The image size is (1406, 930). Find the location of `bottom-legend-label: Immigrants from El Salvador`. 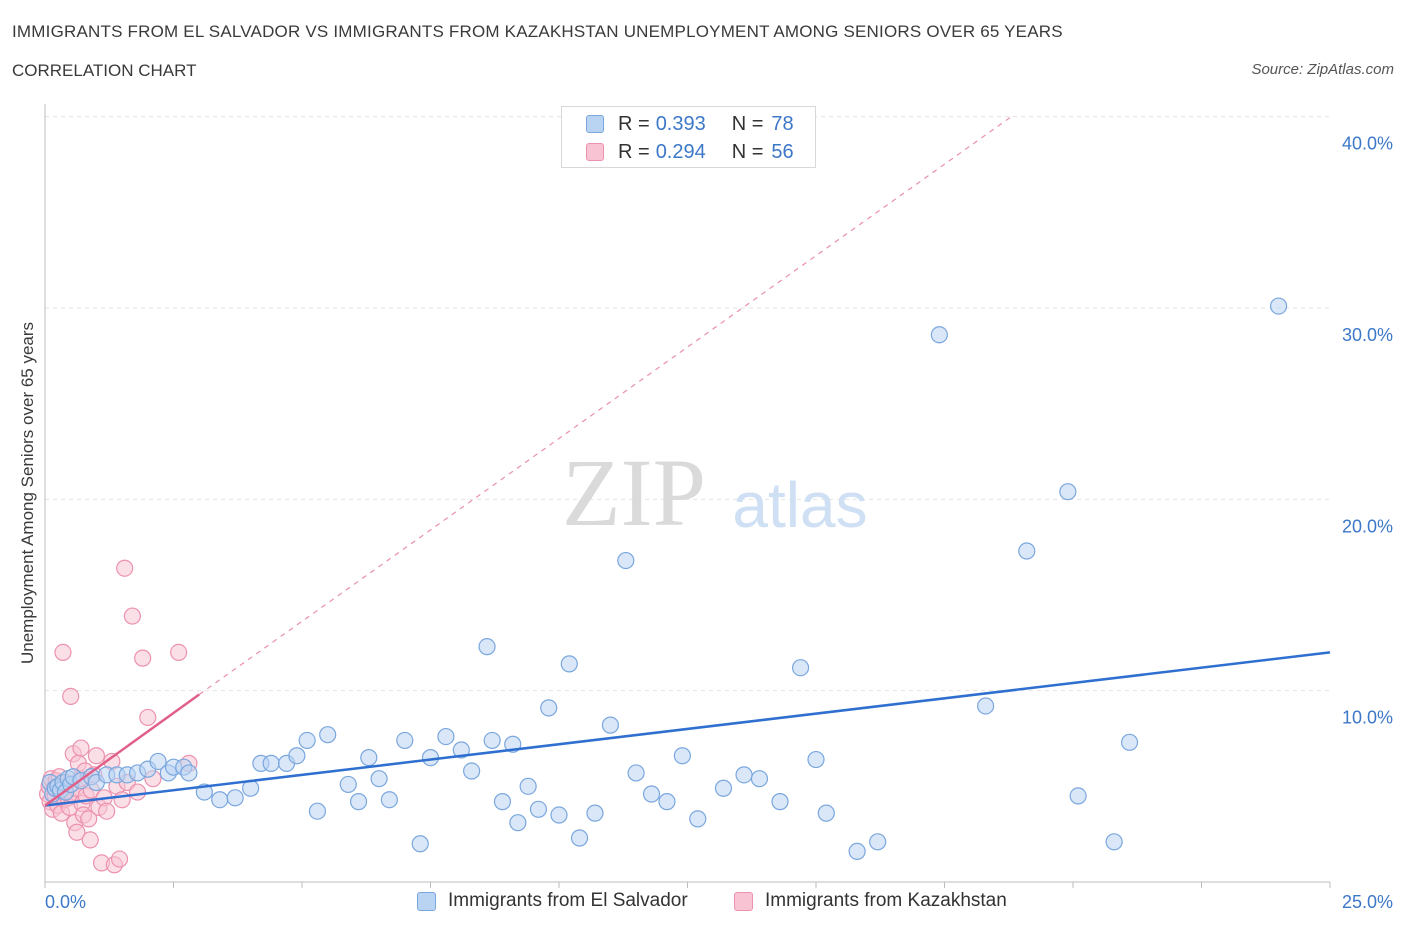

bottom-legend-label: Immigrants from El Salvador is located at coordinates (568, 900).